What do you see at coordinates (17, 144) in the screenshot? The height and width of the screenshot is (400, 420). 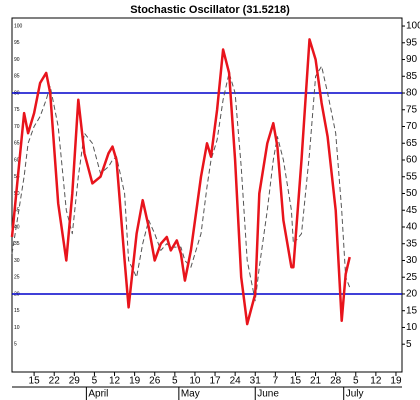 I see `y-tick-label-left: 65` at bounding box center [17, 144].